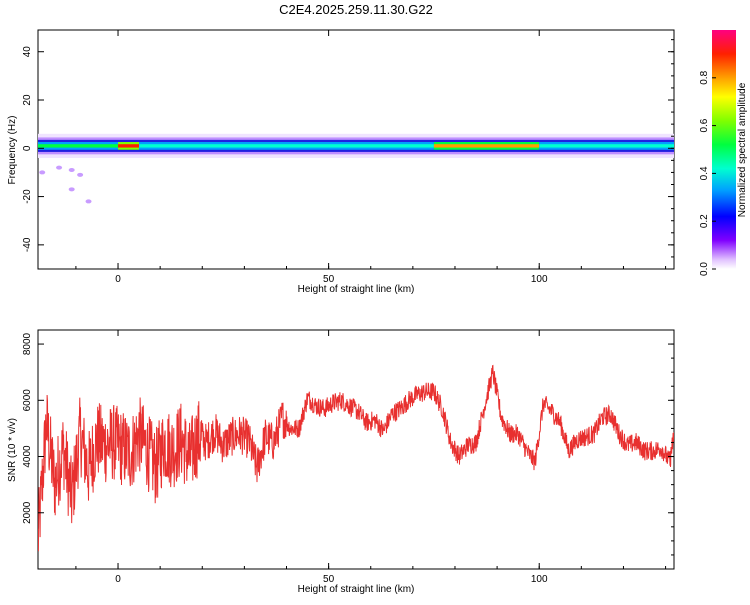 The width and height of the screenshot is (750, 605). I want to click on colorbar-gradient, so click(724, 149).